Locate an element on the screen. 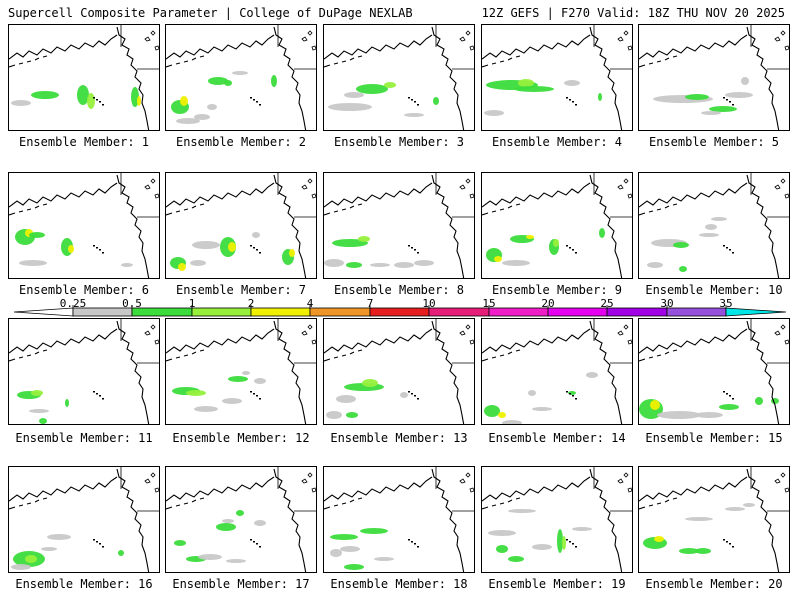 This screenshot has width=800, height=600. member-label: Ensemble Member: 4 is located at coordinates (557, 142).